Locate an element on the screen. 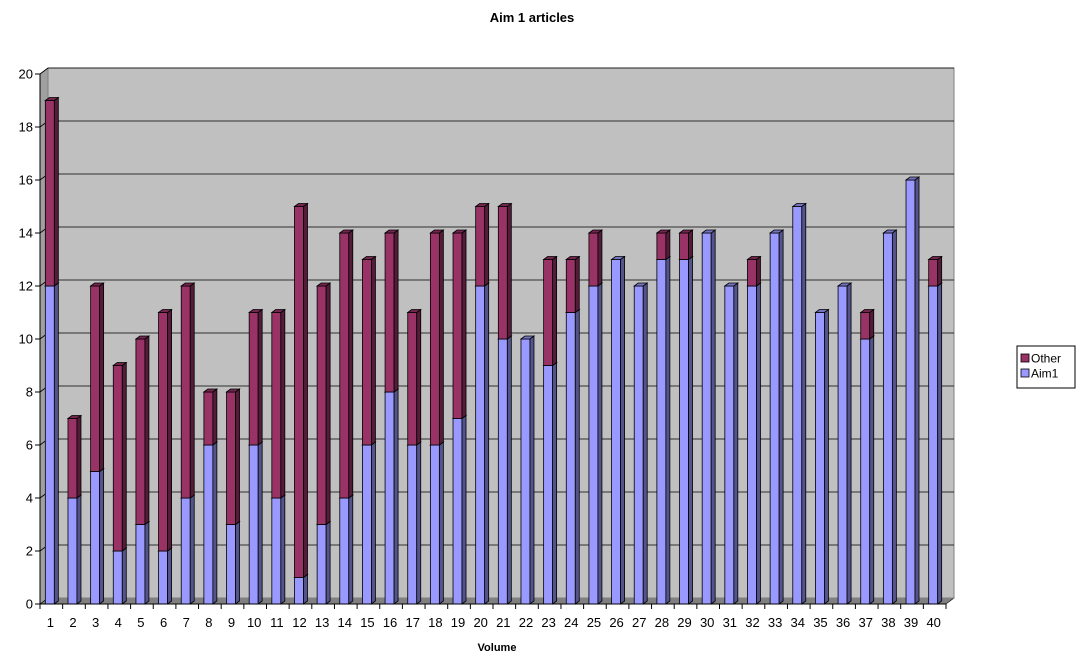 The height and width of the screenshot is (656, 1078). x-tick-label: 22 is located at coordinates (526, 622).